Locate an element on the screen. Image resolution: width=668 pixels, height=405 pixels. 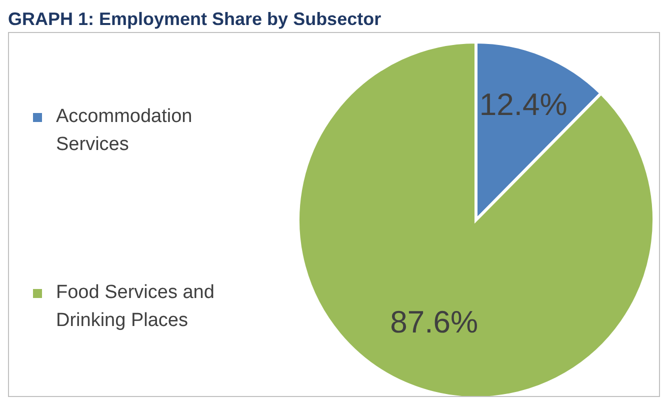
data-label: 87.6% is located at coordinates (434, 322).